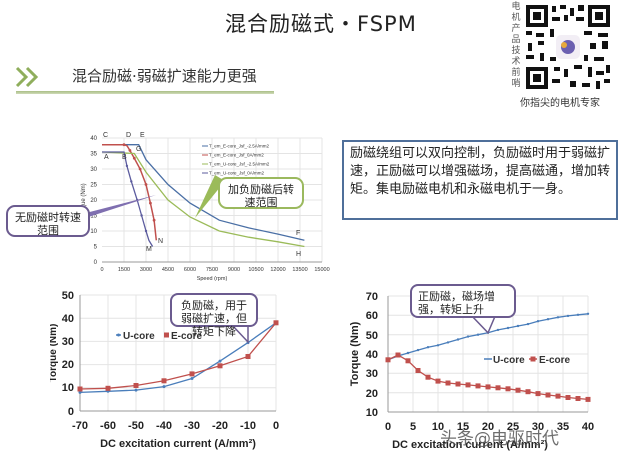  I want to click on section-divider, so click(145, 92).